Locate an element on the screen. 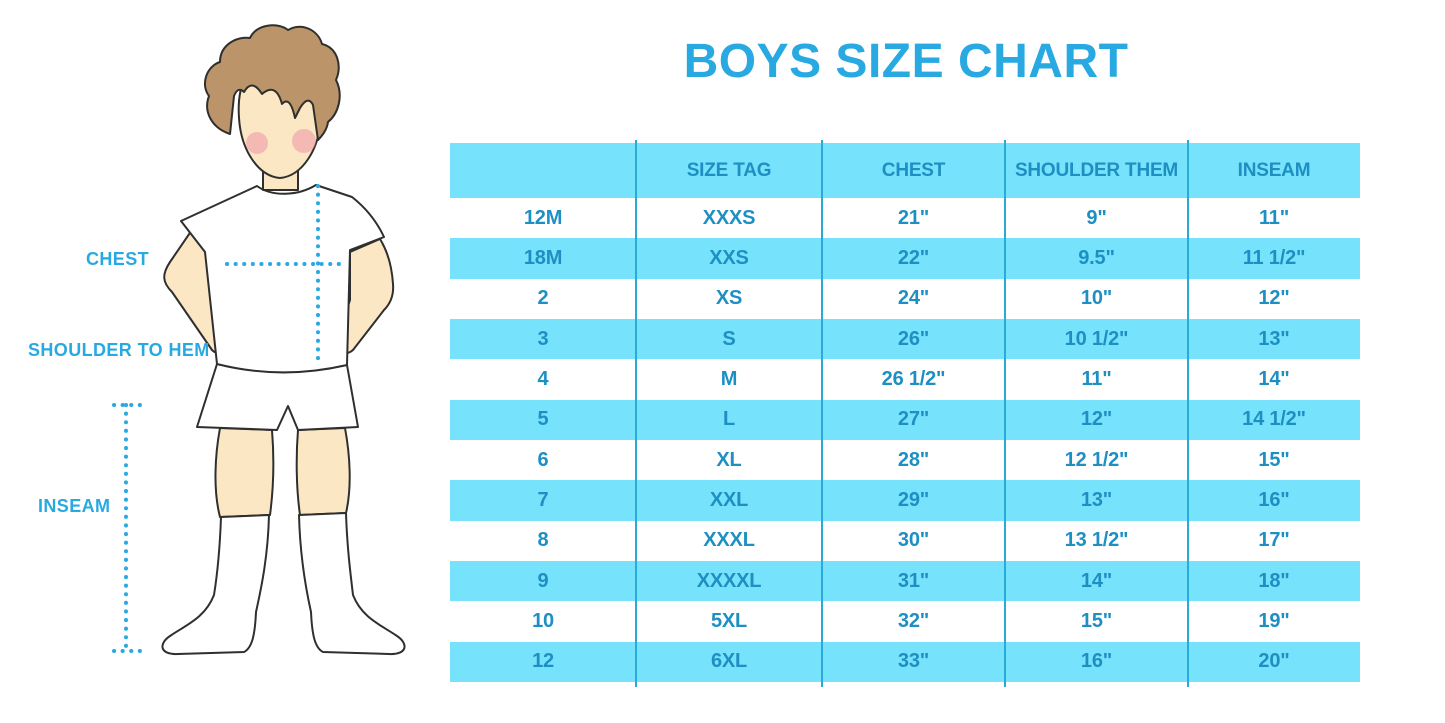  boy-hair is located at coordinates (272, 82).